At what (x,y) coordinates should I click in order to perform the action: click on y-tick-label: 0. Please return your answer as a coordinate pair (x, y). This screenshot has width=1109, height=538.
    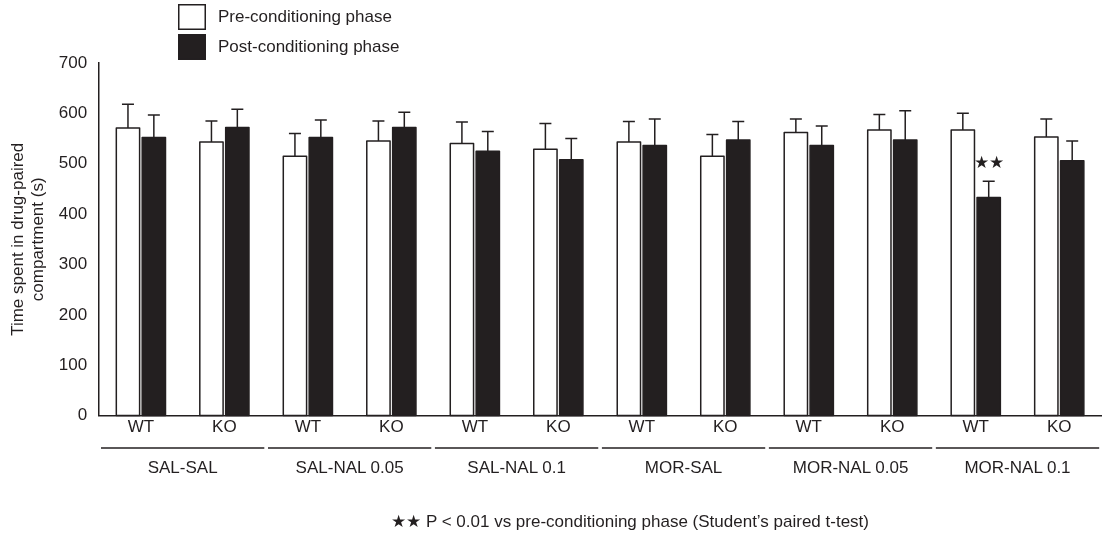
    Looking at the image, I should click on (82, 415).